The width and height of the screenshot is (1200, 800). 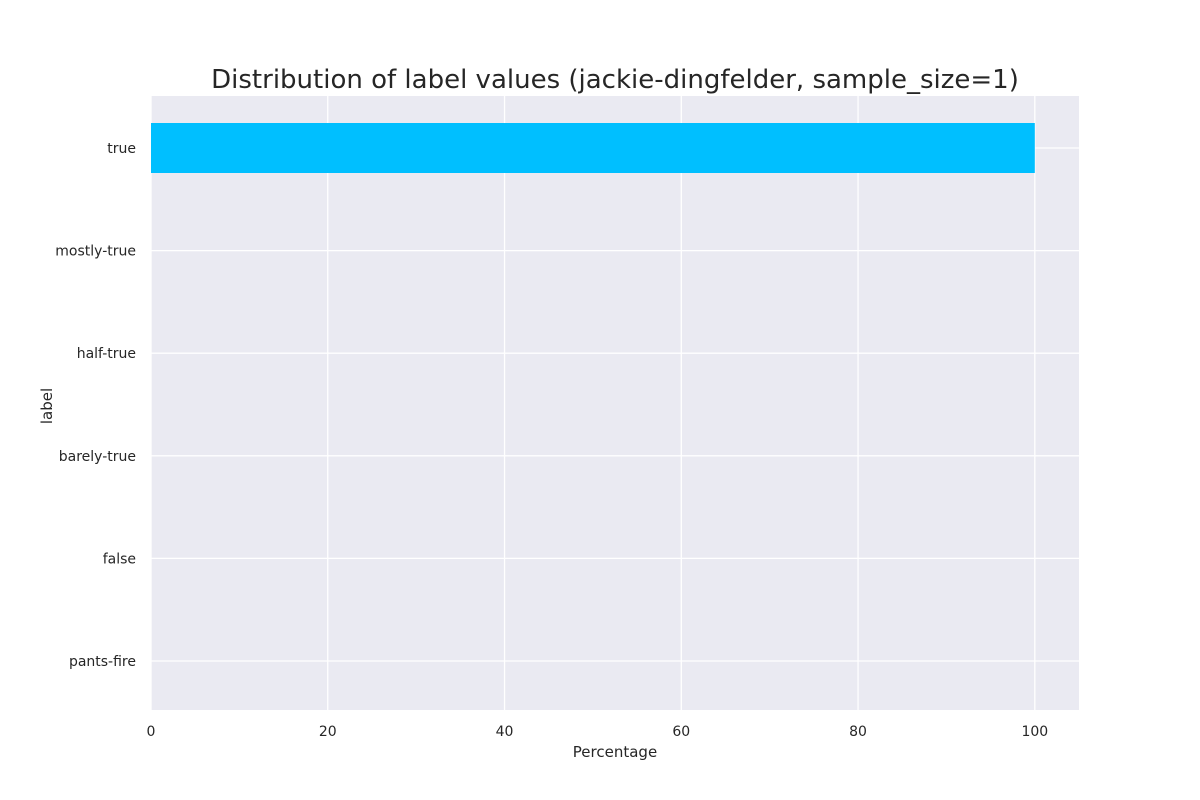 What do you see at coordinates (1034, 732) in the screenshot?
I see `x-tick-label: 100` at bounding box center [1034, 732].